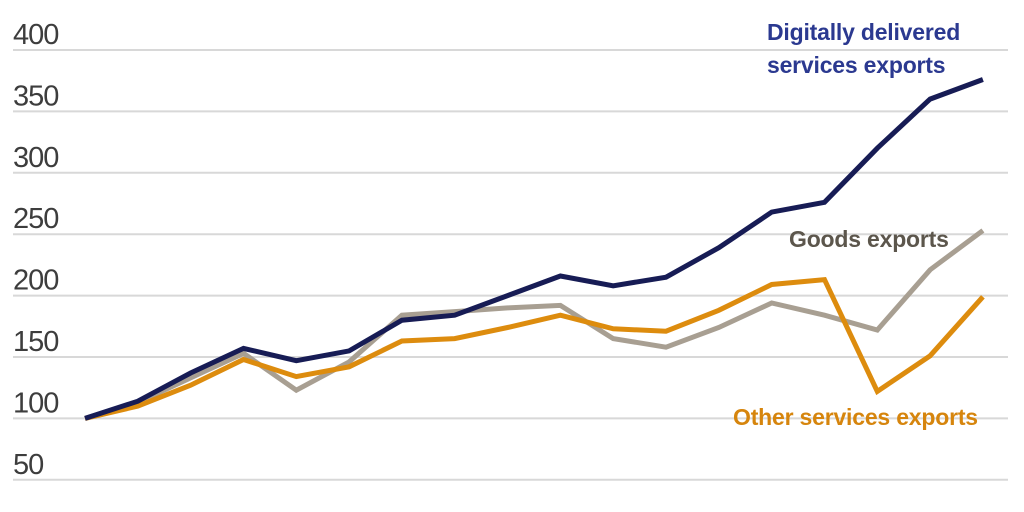  What do you see at coordinates (35, 158) in the screenshot?
I see `y-tick-label: 300` at bounding box center [35, 158].